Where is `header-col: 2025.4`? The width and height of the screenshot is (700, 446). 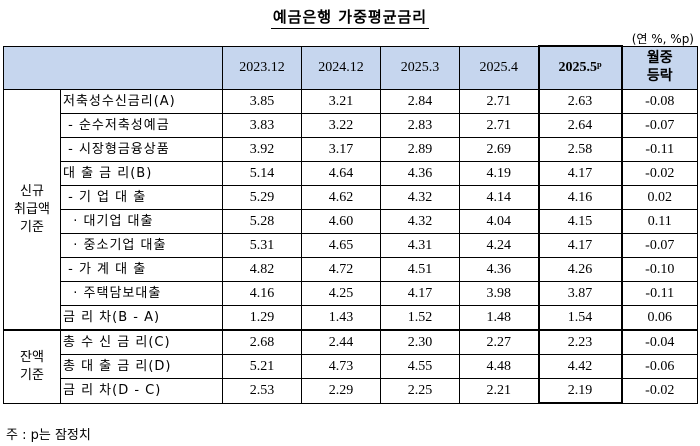 header-col: 2025.4 is located at coordinates (499, 67).